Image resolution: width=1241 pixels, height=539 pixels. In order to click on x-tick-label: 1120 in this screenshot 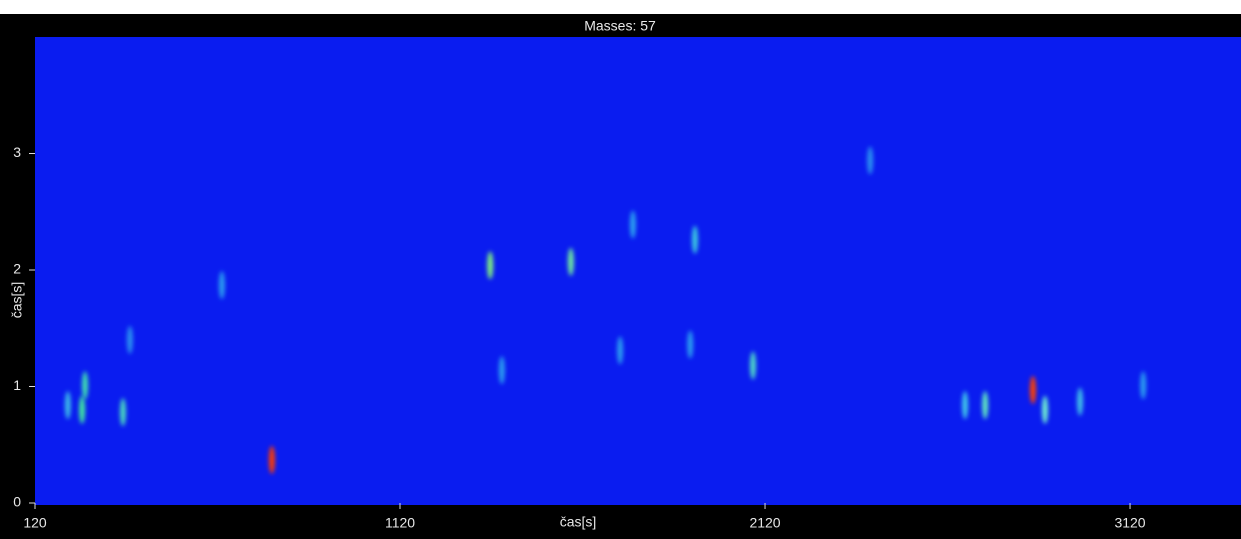, I will do `click(400, 523)`.